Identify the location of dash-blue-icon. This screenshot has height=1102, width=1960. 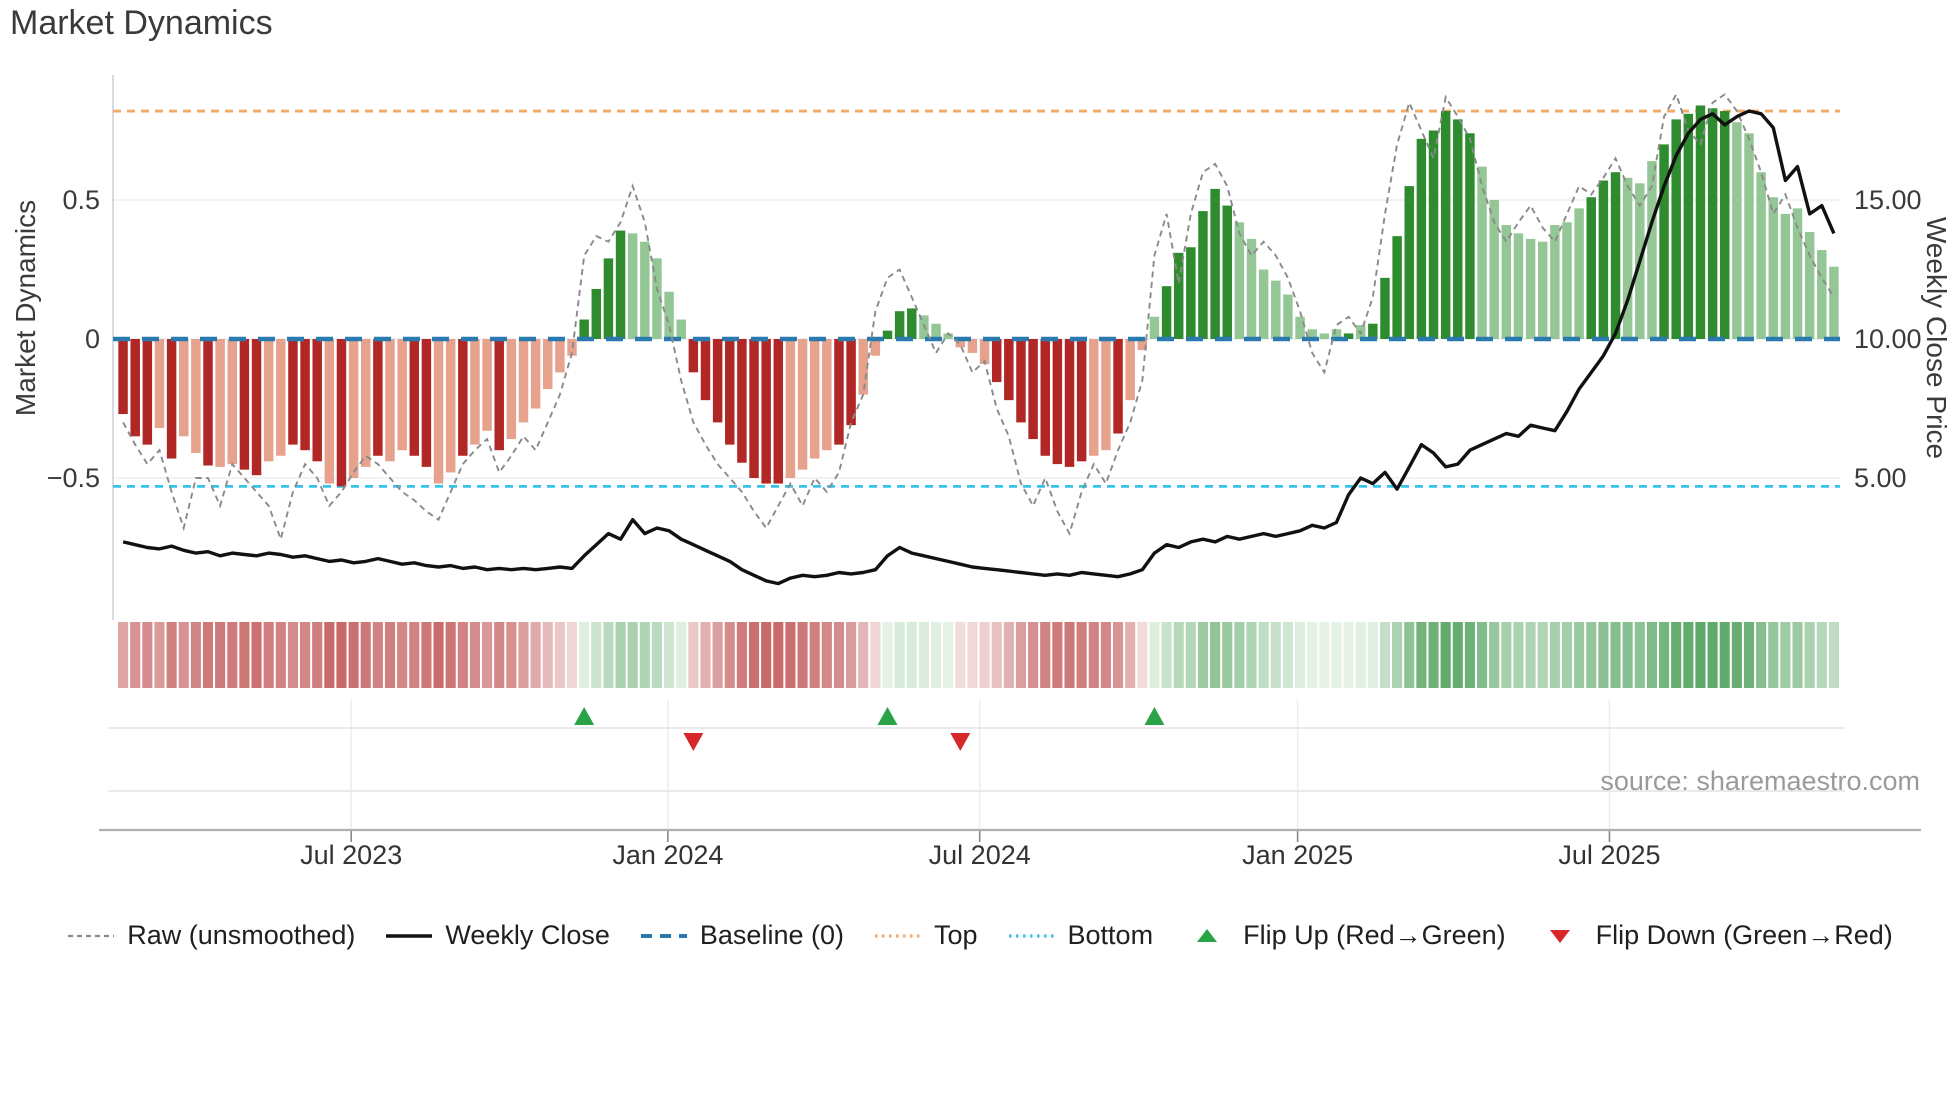
(663, 935).